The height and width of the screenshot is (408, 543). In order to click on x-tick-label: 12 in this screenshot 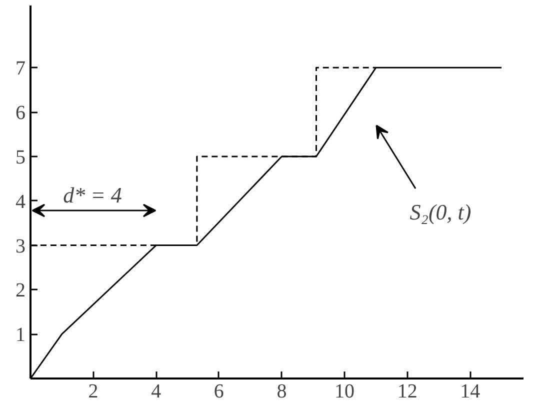, I will do `click(407, 391)`.